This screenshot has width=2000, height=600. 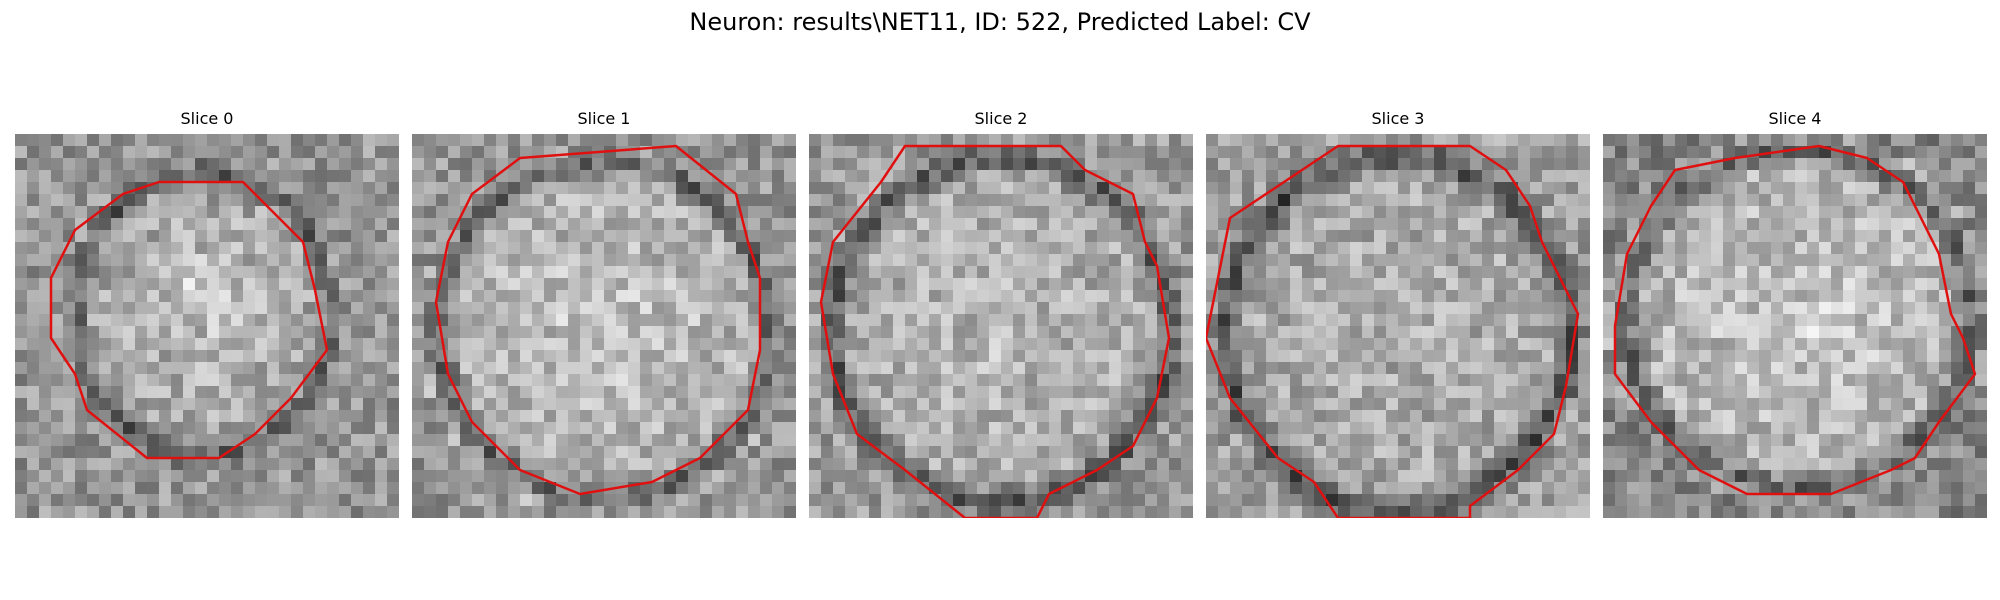 I want to click on slice-title: Slice 1, so click(x=604, y=118).